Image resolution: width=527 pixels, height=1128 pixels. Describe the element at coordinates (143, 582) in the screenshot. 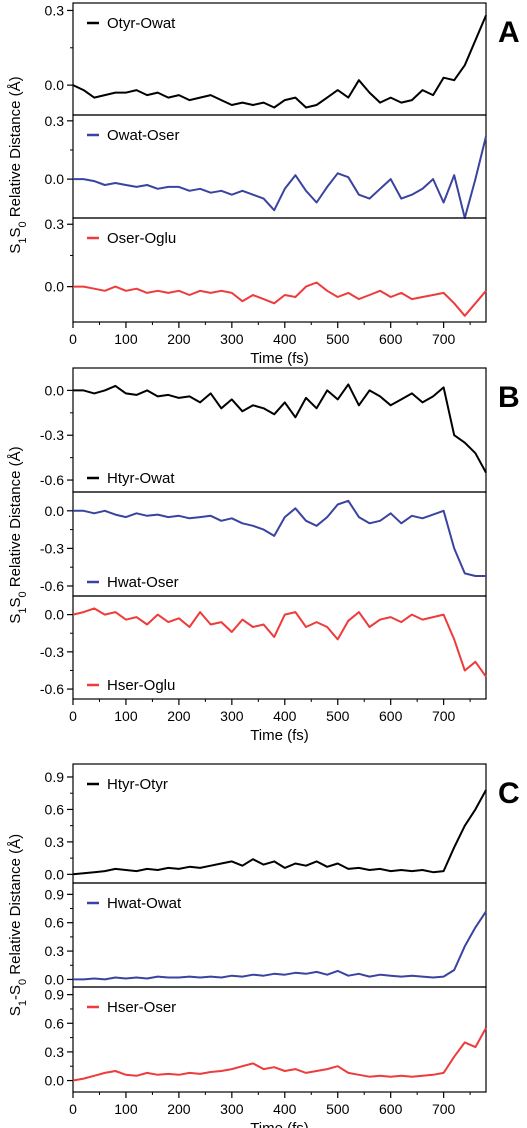

I see `legend-label: Hwat-Oser` at that location.